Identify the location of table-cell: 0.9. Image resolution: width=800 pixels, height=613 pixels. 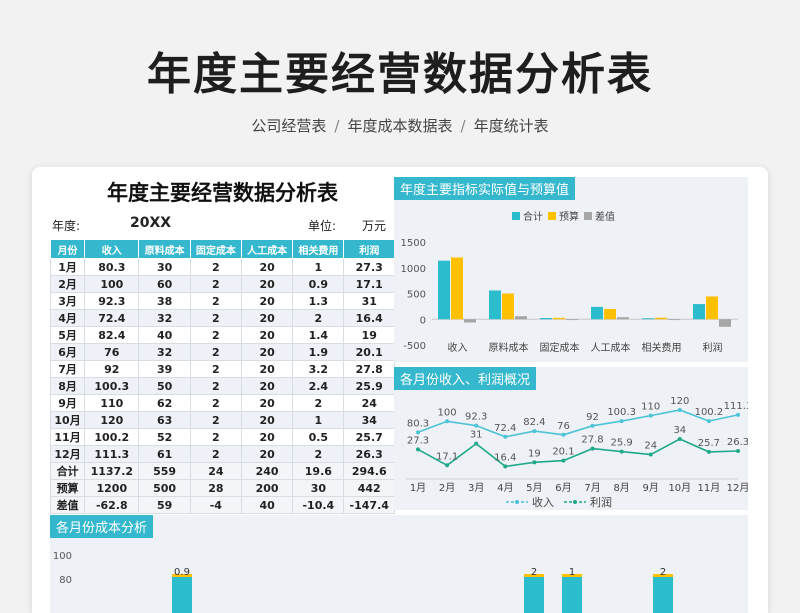
(318, 284).